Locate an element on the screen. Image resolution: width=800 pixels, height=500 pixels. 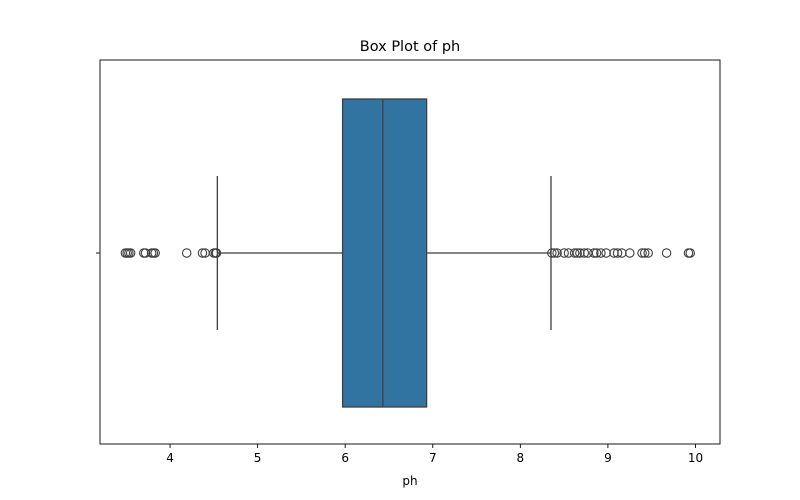
x-axis: 4 5 6 7 8 9 10 is located at coordinates (434, 454).